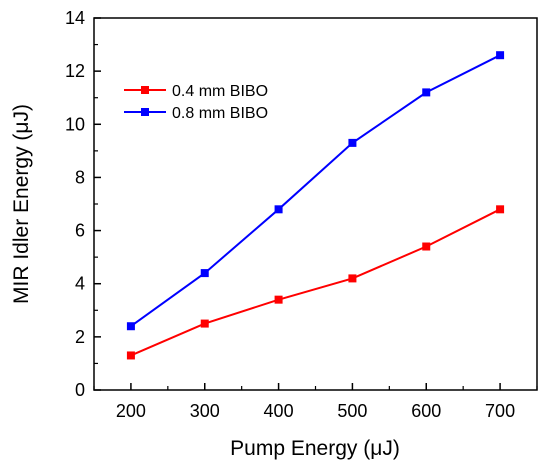 The height and width of the screenshot is (468, 550). I want to click on legend-label: 0.4 mm BIBO, so click(220, 91).